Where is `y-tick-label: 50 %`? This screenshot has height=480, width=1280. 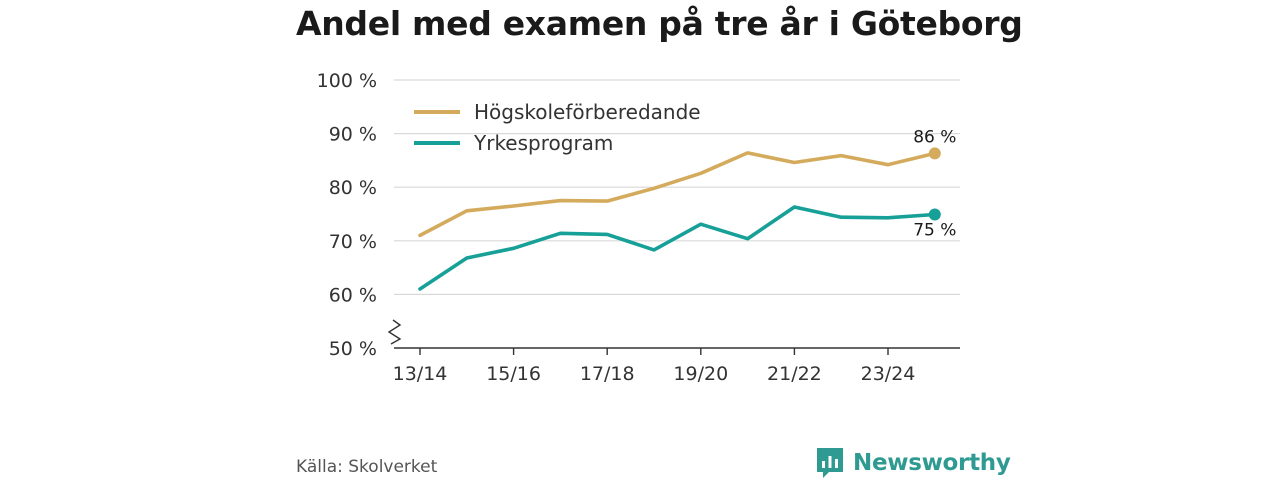
y-tick-label: 50 % is located at coordinates (353, 349).